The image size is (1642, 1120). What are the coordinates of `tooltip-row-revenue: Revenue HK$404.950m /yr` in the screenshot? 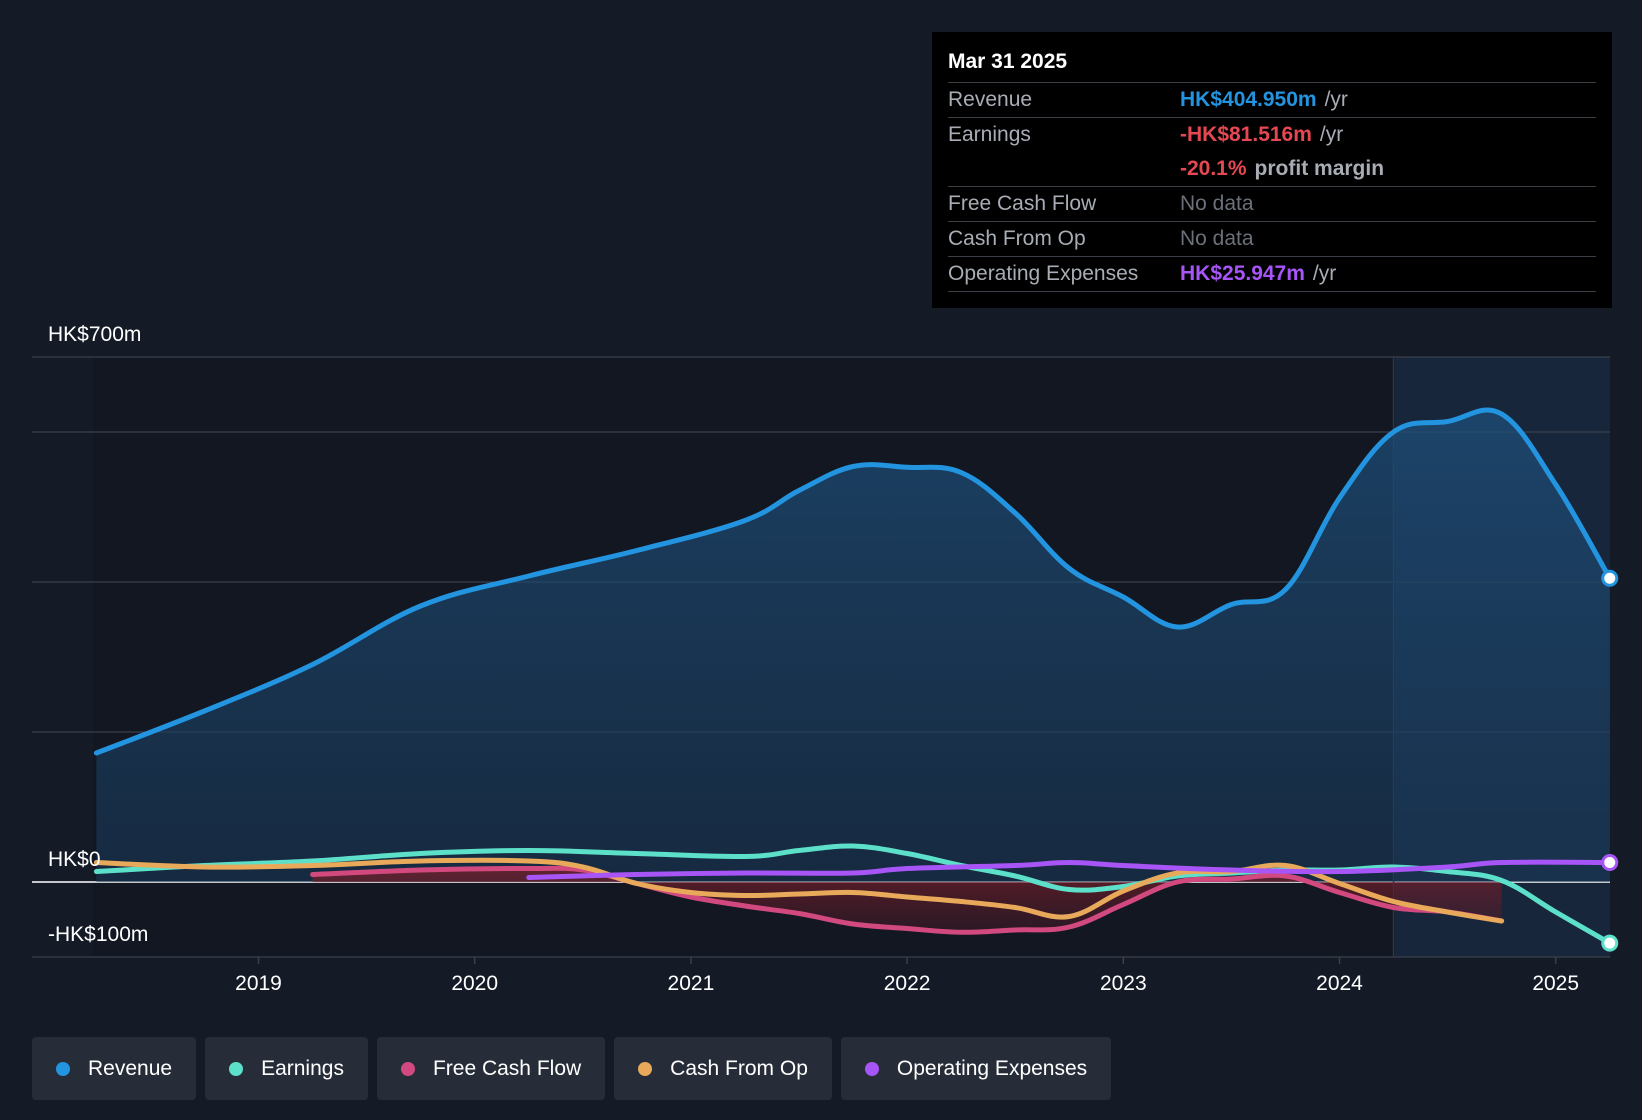 It's located at (1272, 99).